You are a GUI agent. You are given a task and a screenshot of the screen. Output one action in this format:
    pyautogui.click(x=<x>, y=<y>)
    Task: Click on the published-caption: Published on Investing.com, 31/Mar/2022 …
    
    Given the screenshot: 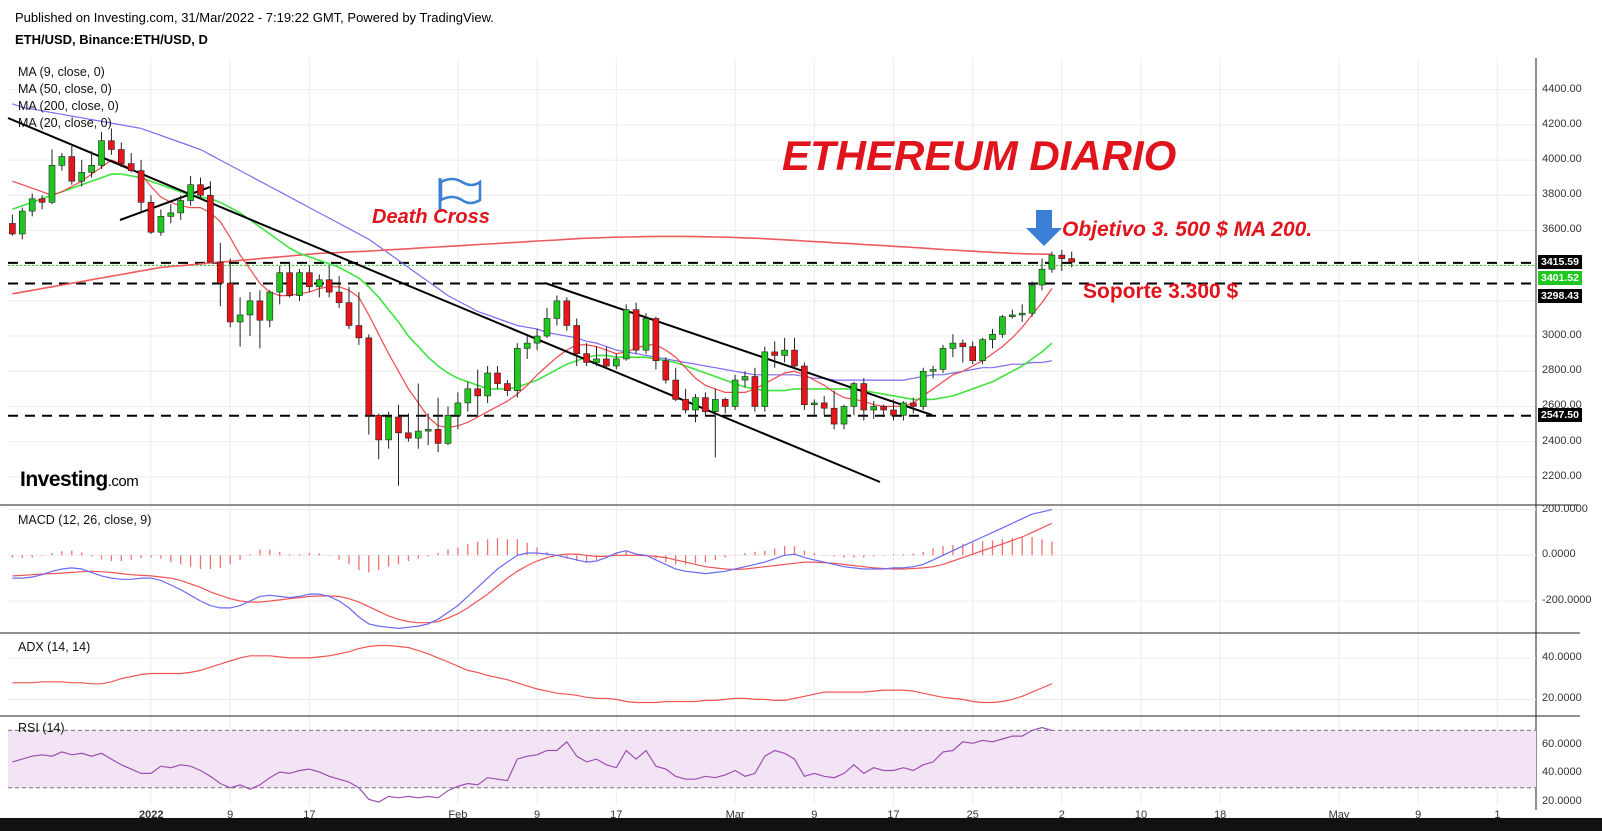 What is the action you would take?
    pyautogui.click(x=254, y=17)
    